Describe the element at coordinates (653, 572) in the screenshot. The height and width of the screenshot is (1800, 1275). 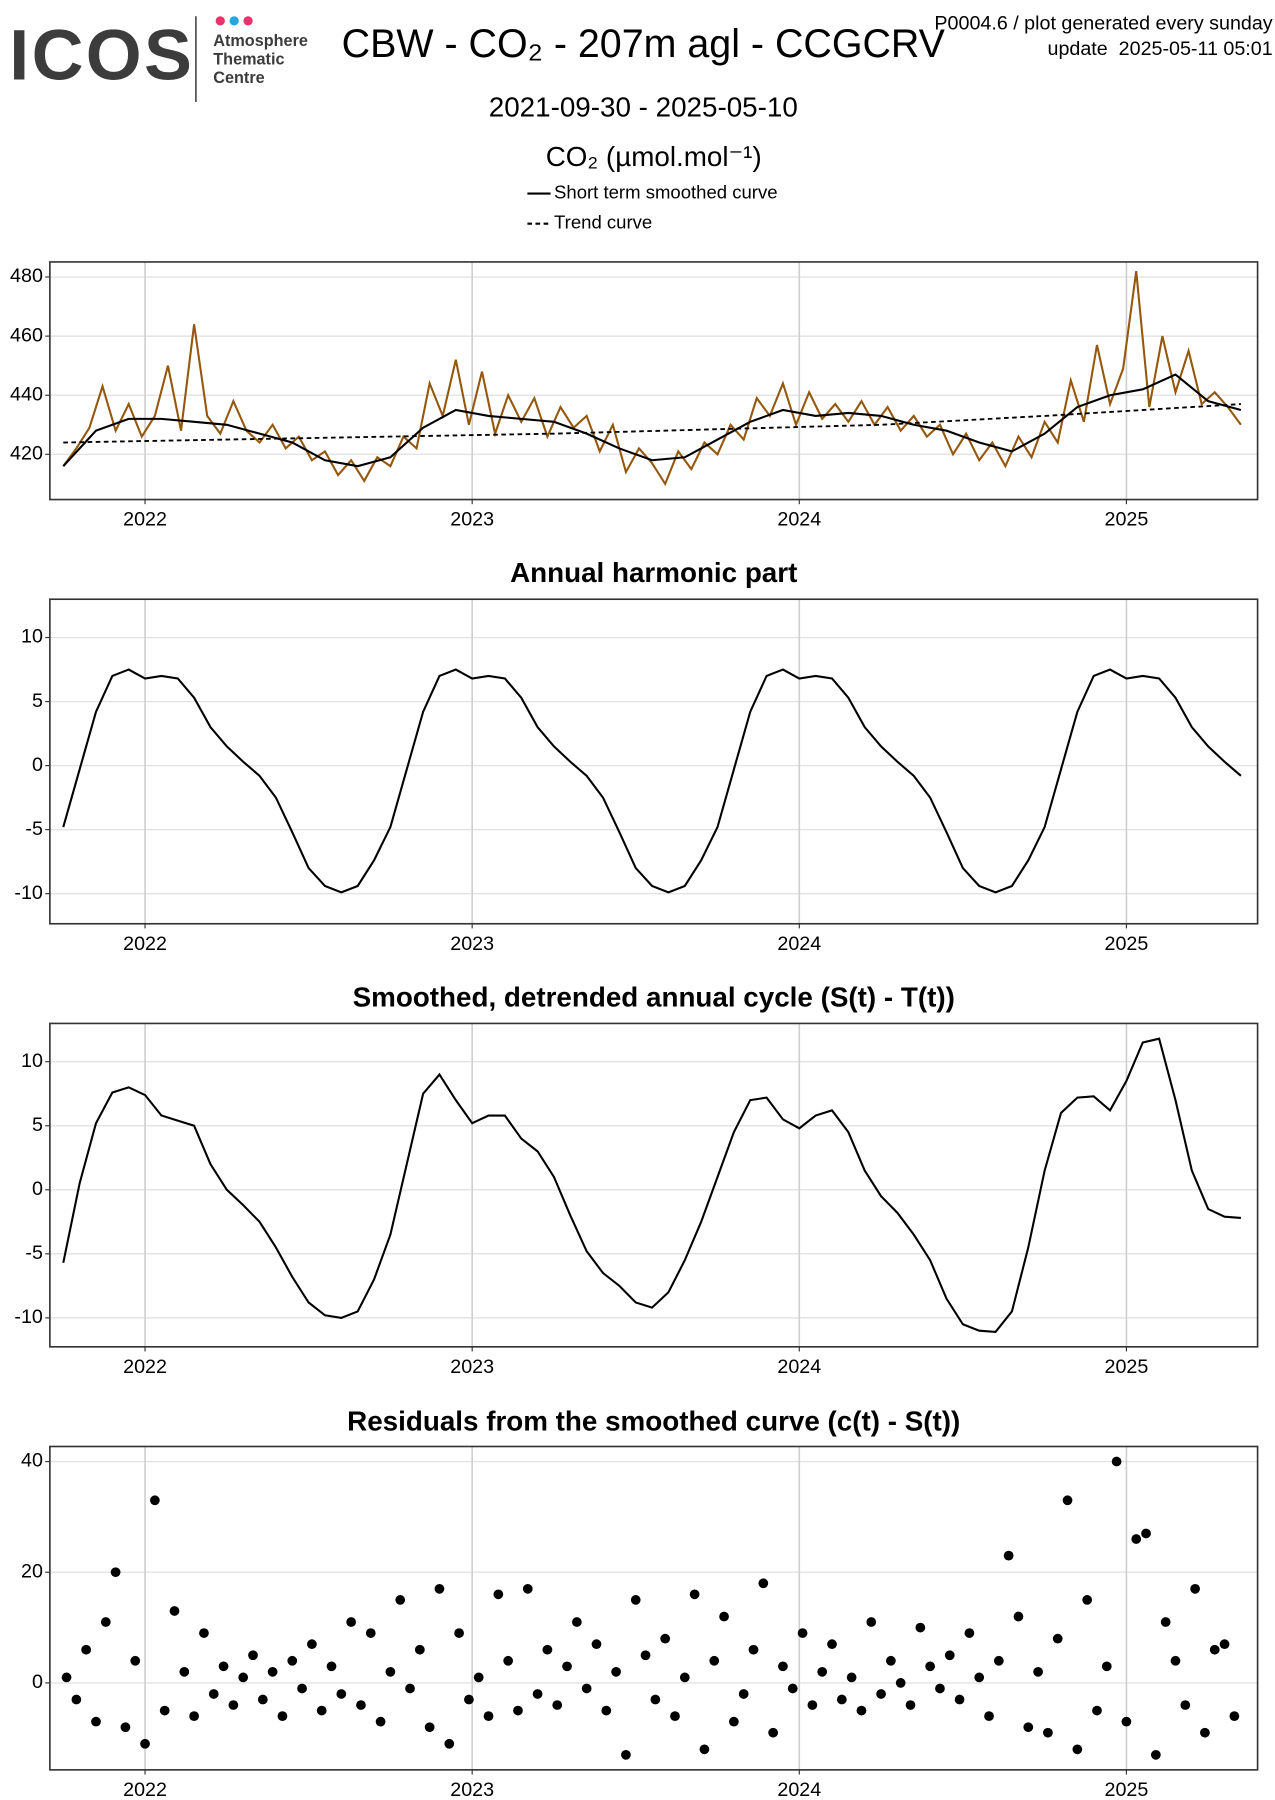
I see `panel-title: Annual harmonic part` at that location.